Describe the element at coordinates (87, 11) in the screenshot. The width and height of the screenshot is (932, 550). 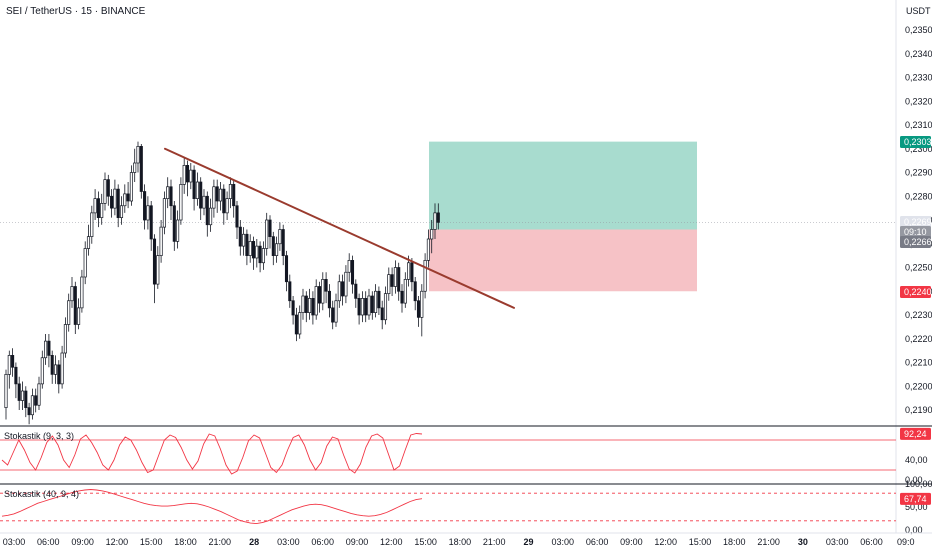
I see `interval-label: 15` at that location.